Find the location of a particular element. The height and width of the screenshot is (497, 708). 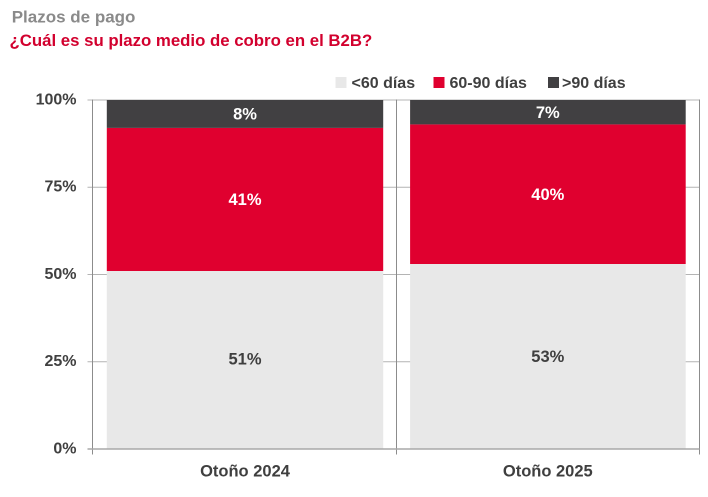

svg-text: 7% is located at coordinates (548, 113).